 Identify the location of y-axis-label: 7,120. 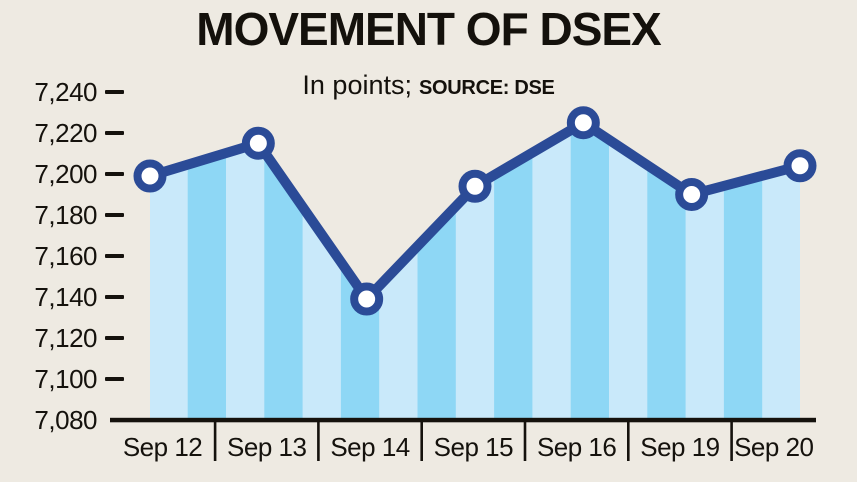
(65, 338).